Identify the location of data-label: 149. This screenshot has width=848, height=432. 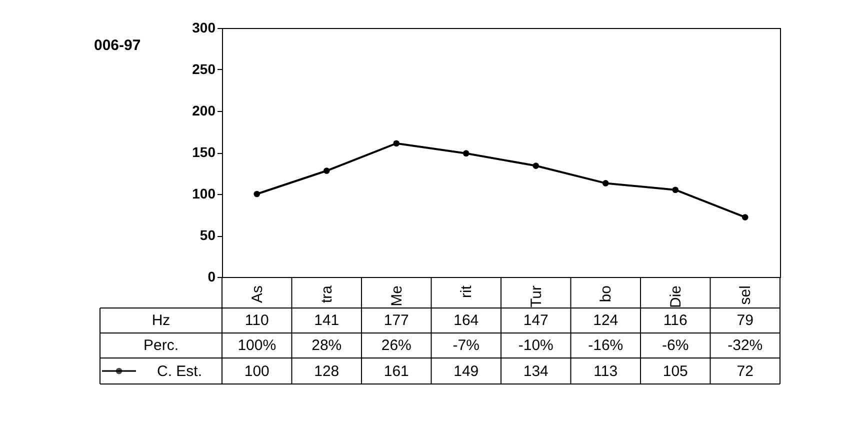
(466, 371).